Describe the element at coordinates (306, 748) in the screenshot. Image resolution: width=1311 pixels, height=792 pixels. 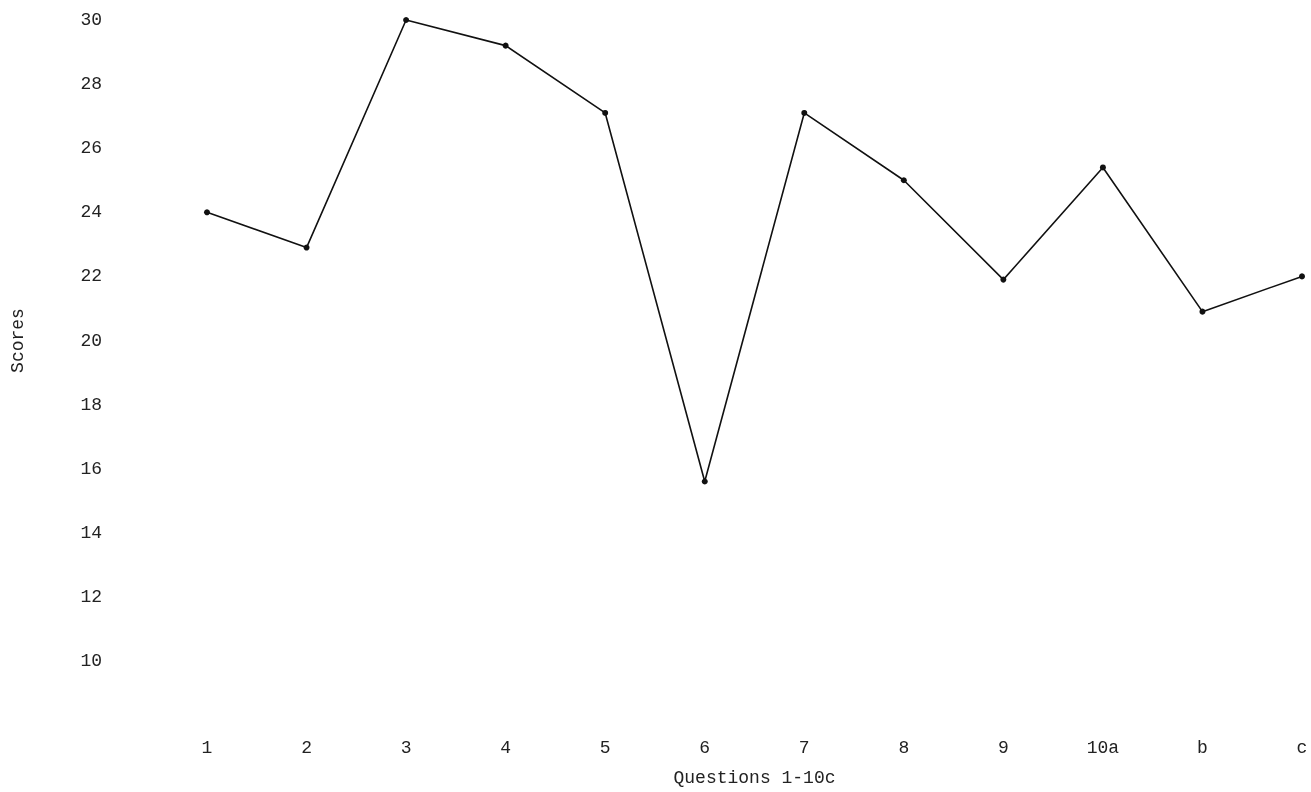
I see `x-tick-label: 2` at that location.